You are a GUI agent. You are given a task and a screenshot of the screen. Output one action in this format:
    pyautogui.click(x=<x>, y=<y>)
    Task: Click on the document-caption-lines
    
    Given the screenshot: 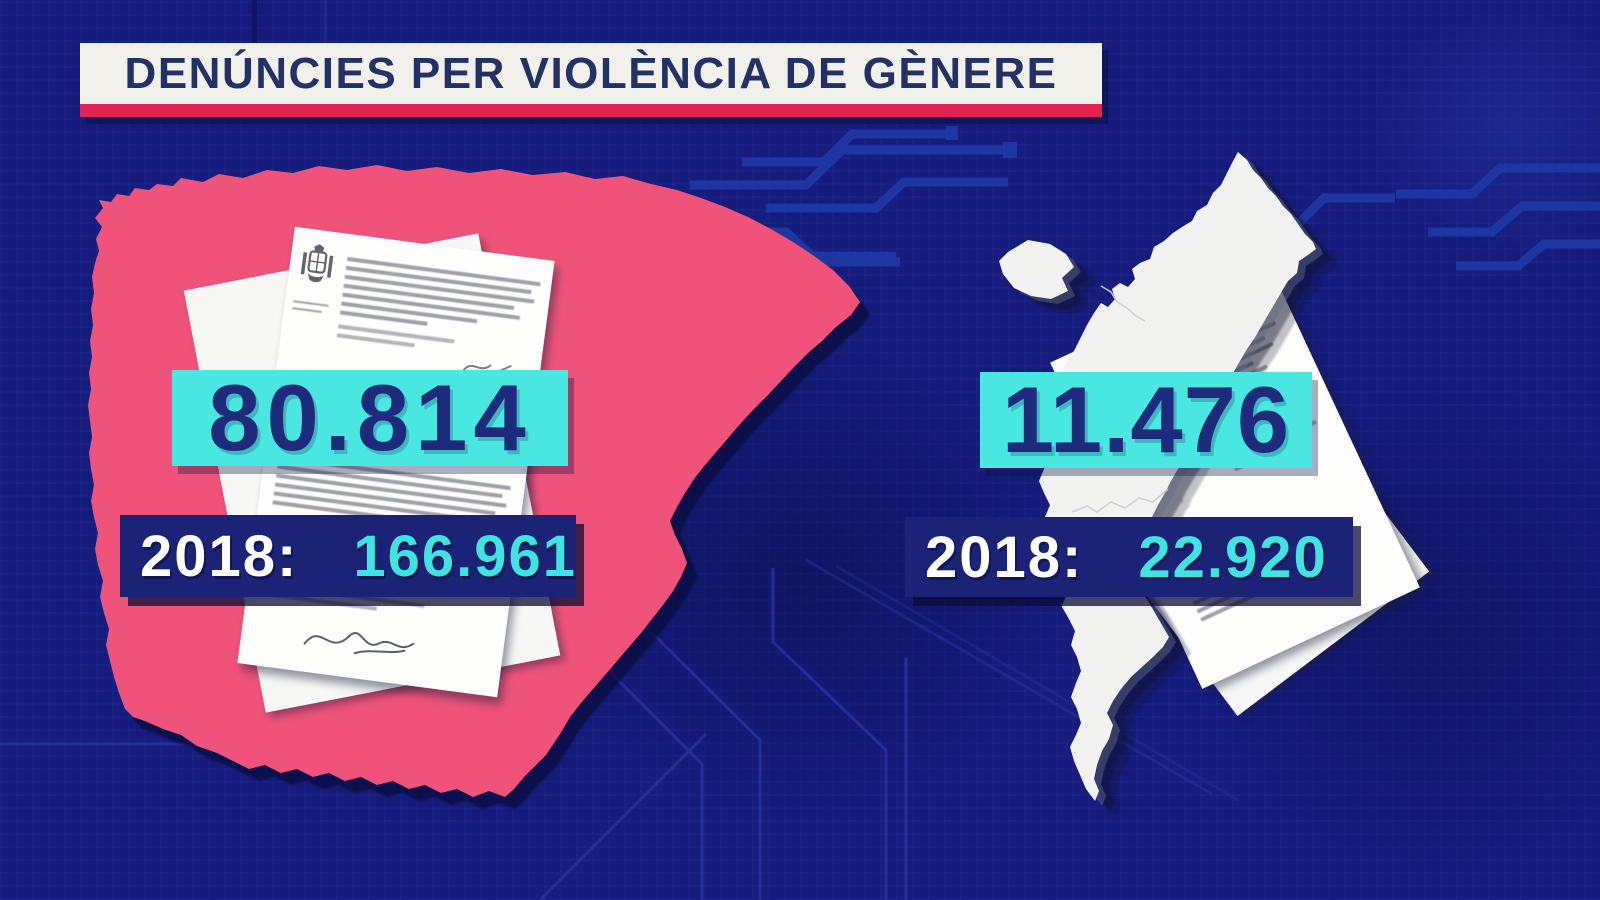 What is the action you would take?
    pyautogui.click(x=311, y=307)
    